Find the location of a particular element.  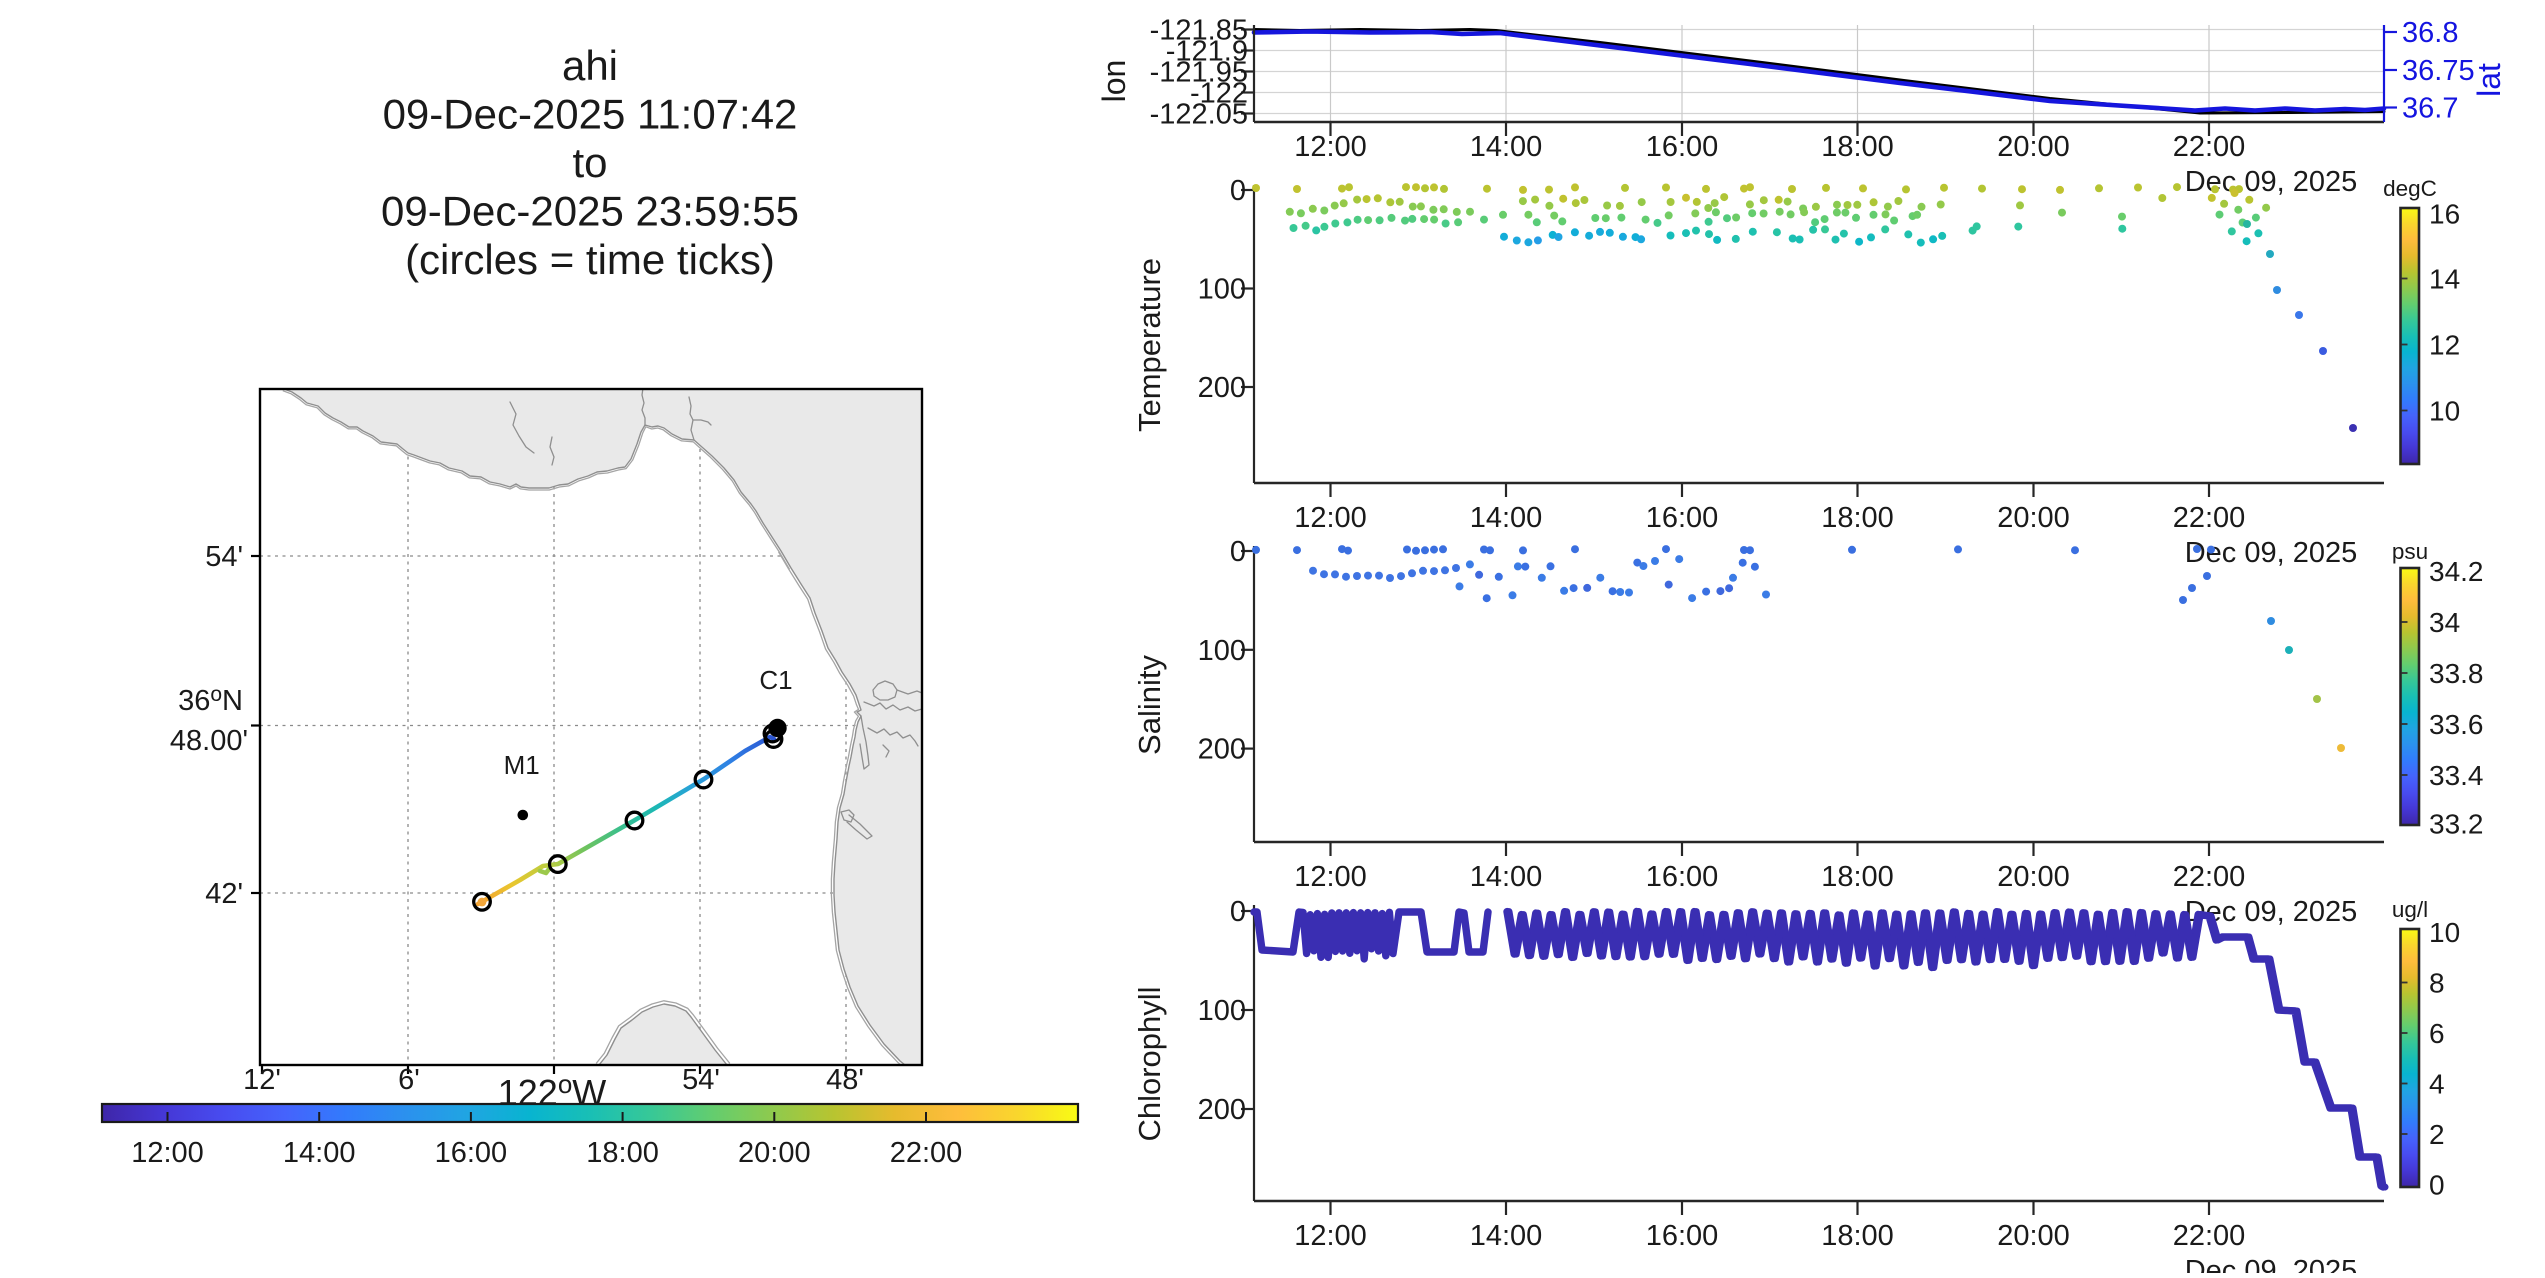

svg-text: (circles = time ticks) is located at coordinates (590, 259).